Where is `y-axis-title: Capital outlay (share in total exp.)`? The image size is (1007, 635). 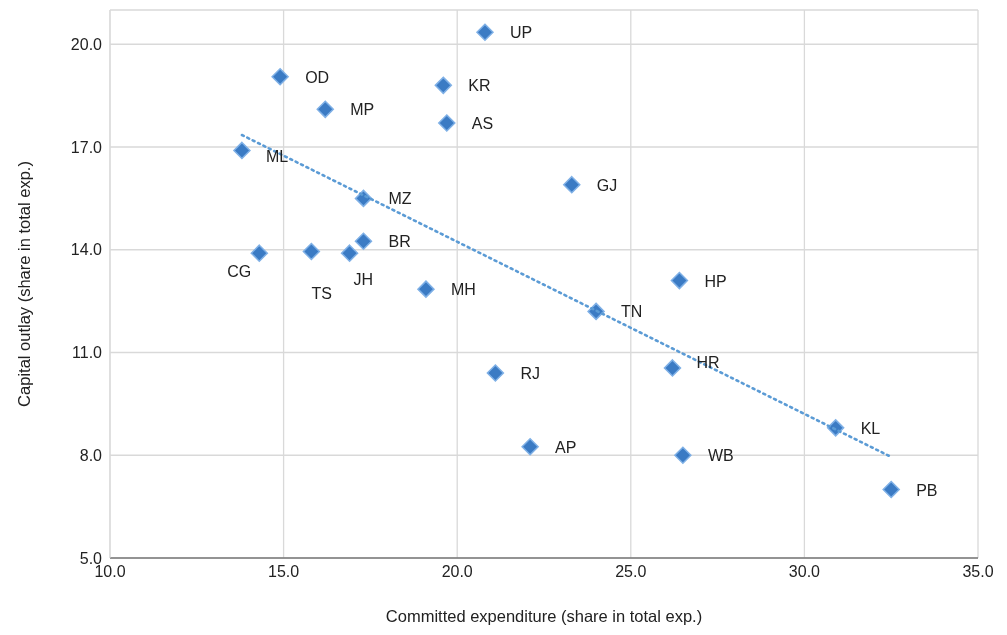
y-axis-title: Capital outlay (share in total exp.) is located at coordinates (23, 284).